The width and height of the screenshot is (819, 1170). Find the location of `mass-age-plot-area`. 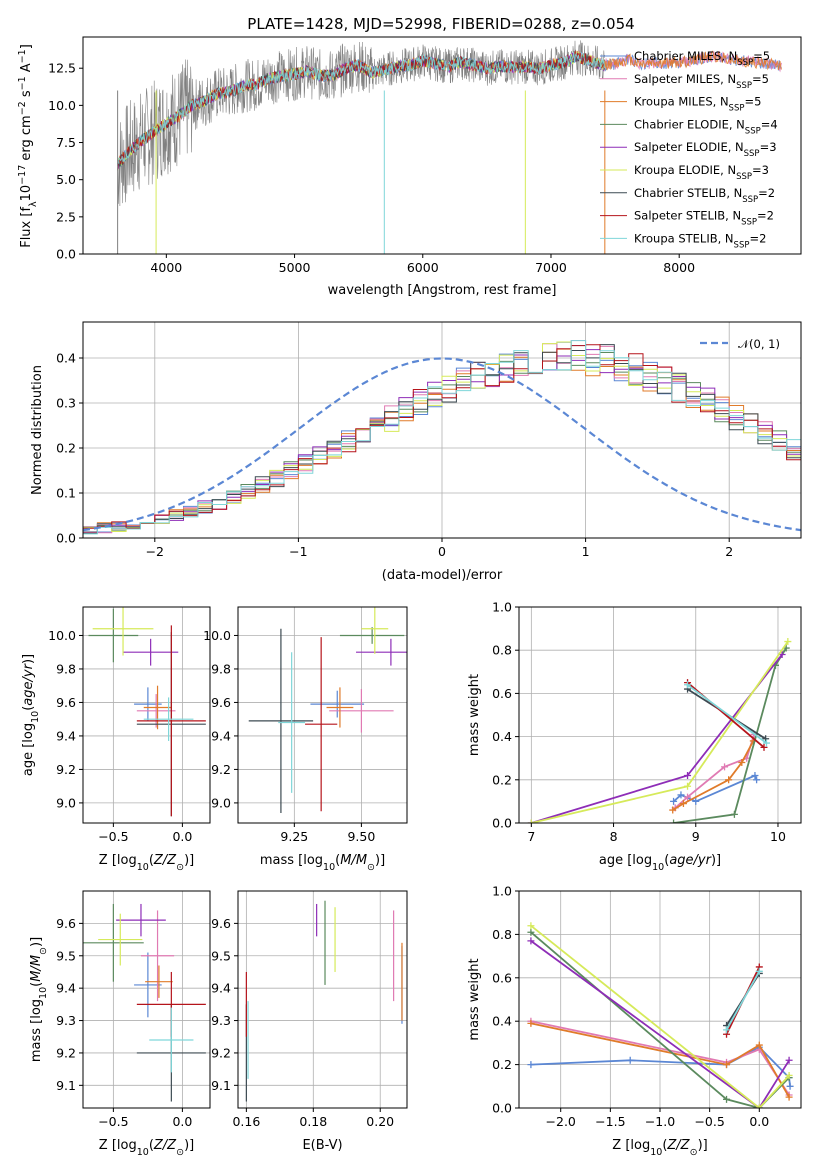

mass-age-plot-area is located at coordinates (327, 710).